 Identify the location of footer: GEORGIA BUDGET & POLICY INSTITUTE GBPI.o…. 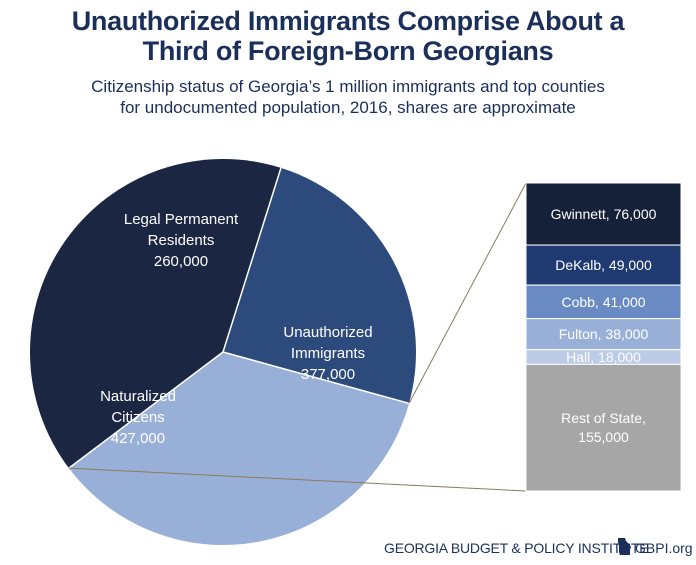
(348, 549).